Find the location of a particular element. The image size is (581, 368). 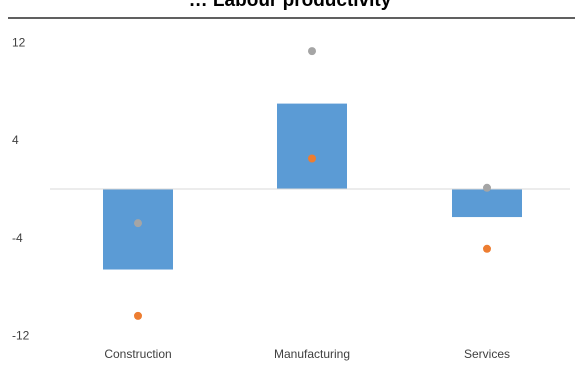

y-tick-label: 4 is located at coordinates (15, 140).